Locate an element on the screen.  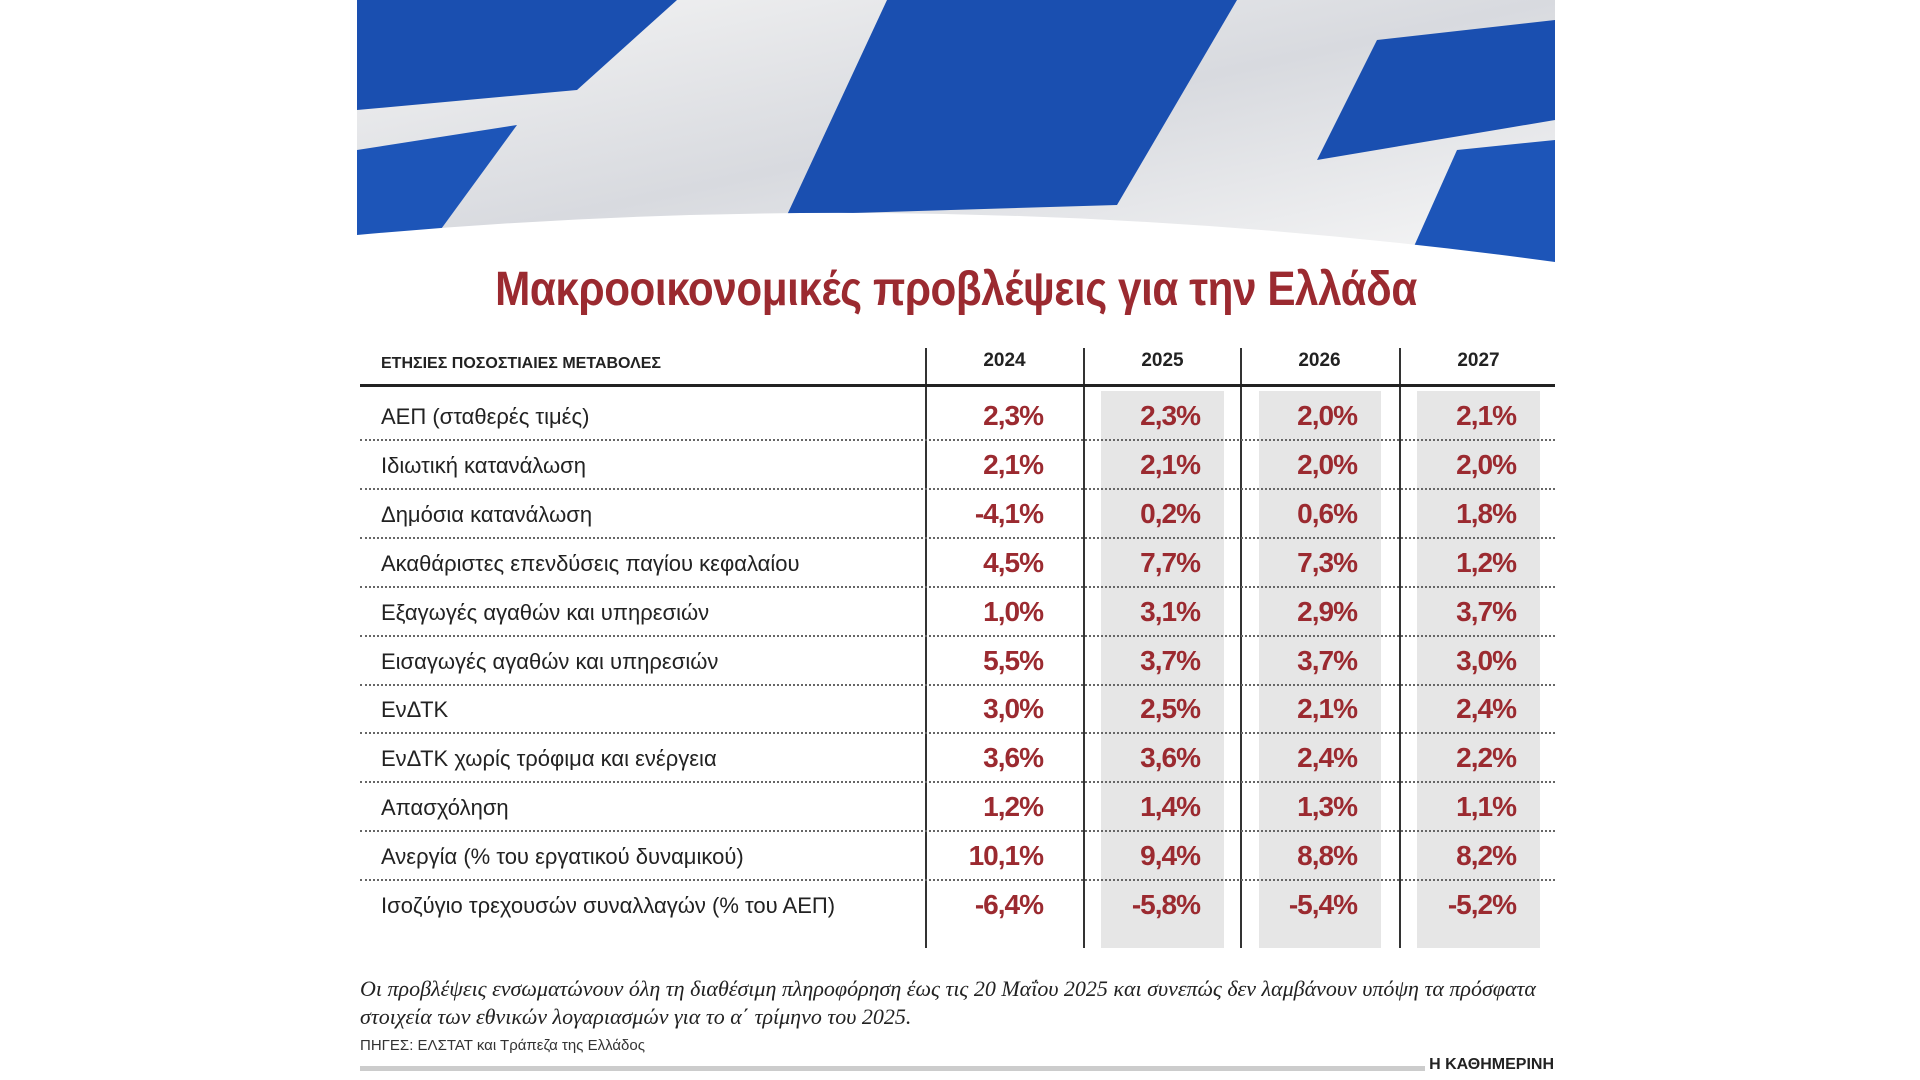
value-2026: 0,6% is located at coordinates (1327, 513).